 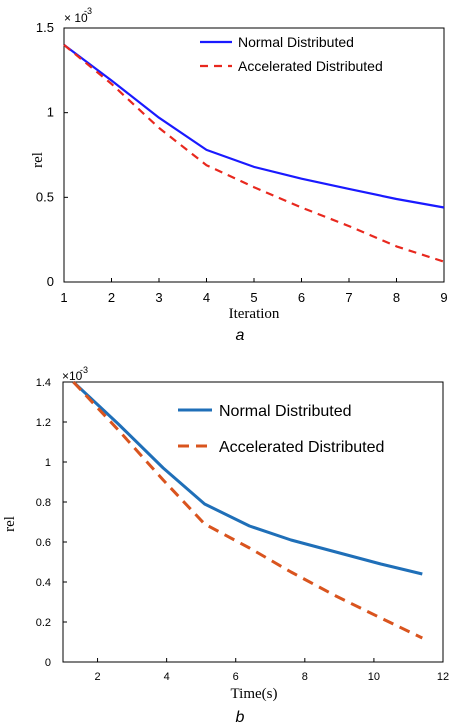 What do you see at coordinates (45, 196) in the screenshot?
I see `y-tick-label: 0.5` at bounding box center [45, 196].